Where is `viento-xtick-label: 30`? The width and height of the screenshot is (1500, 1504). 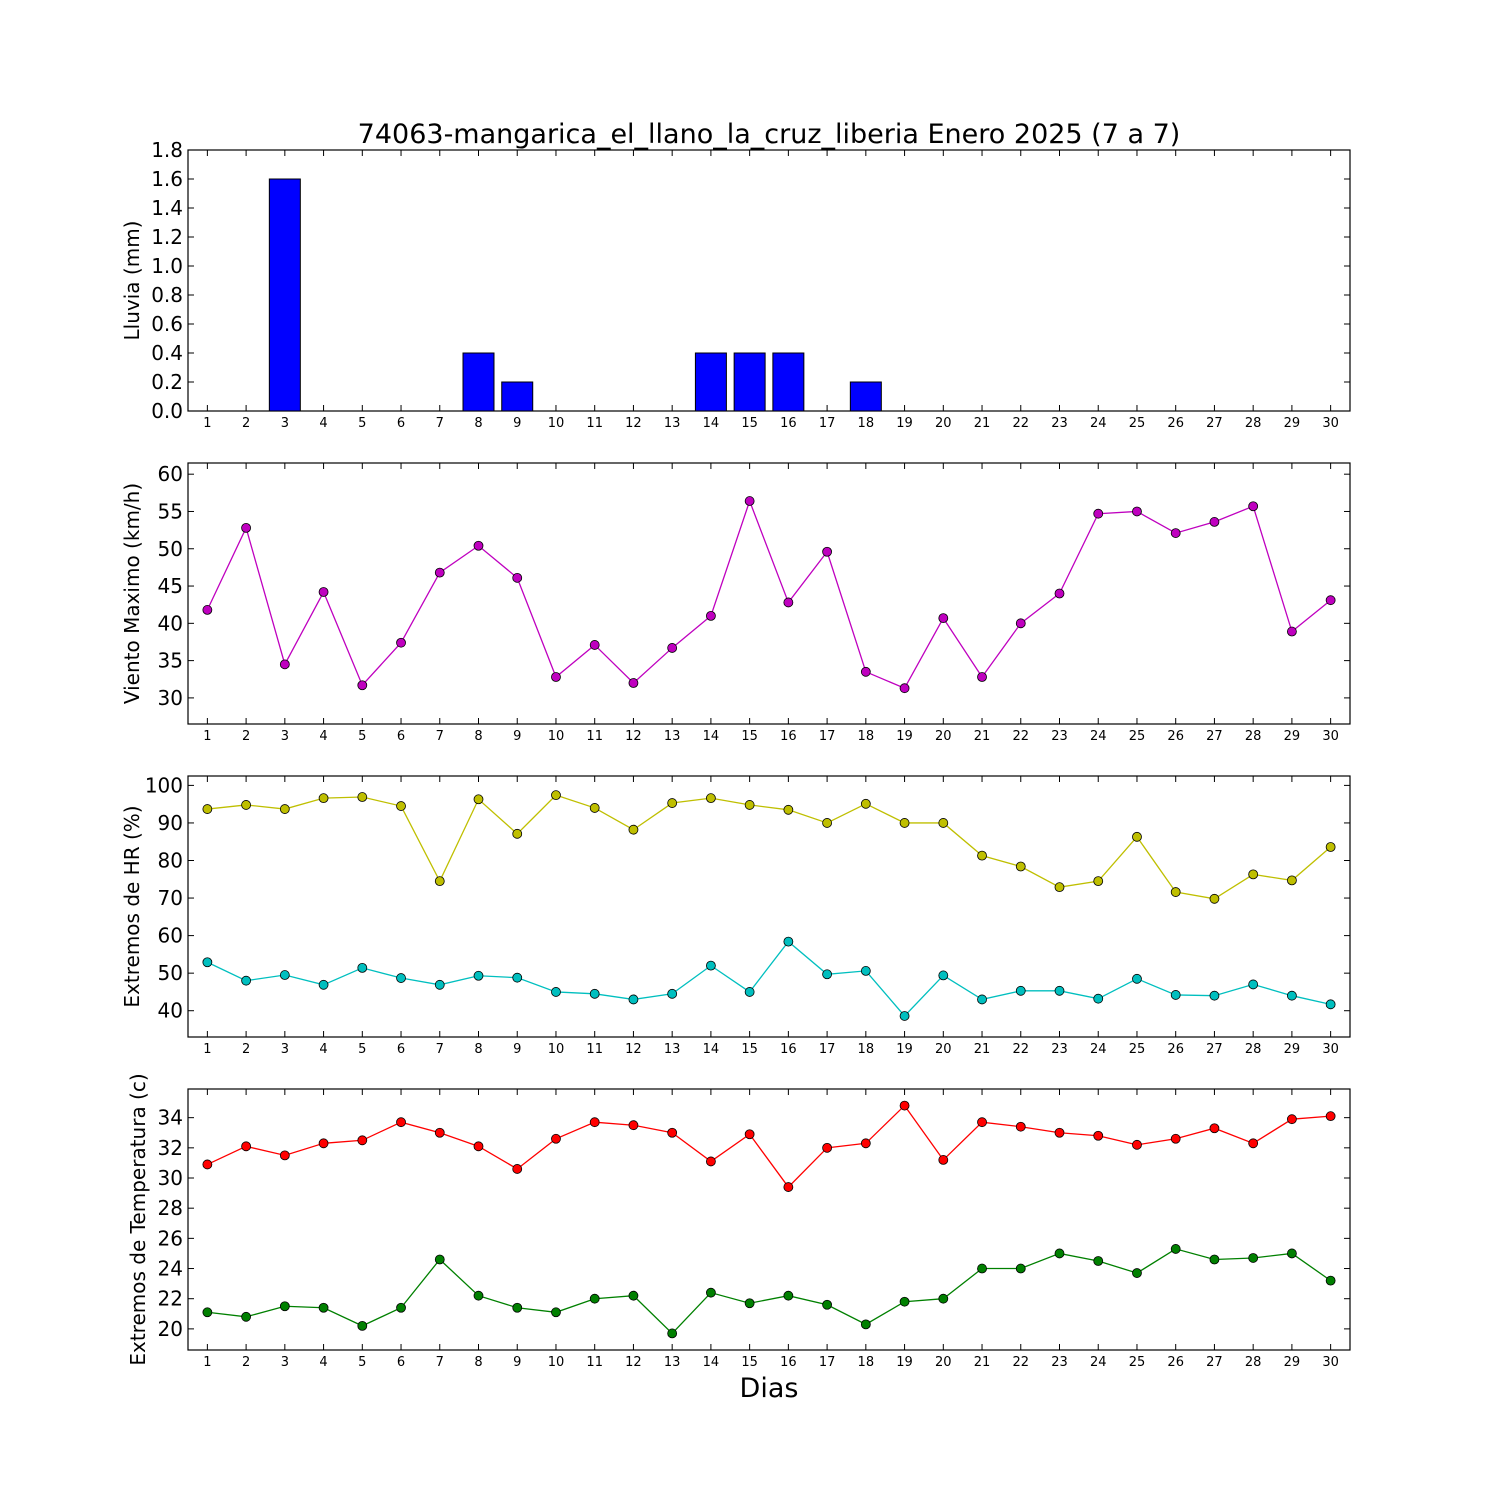
viento-xtick-label: 30 is located at coordinates (1330, 736).